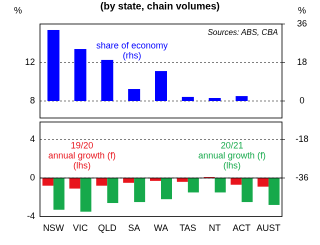 The image size is (320, 245). Describe the element at coordinates (32, 177) in the screenshot. I see `y-tick-label: 0` at that location.